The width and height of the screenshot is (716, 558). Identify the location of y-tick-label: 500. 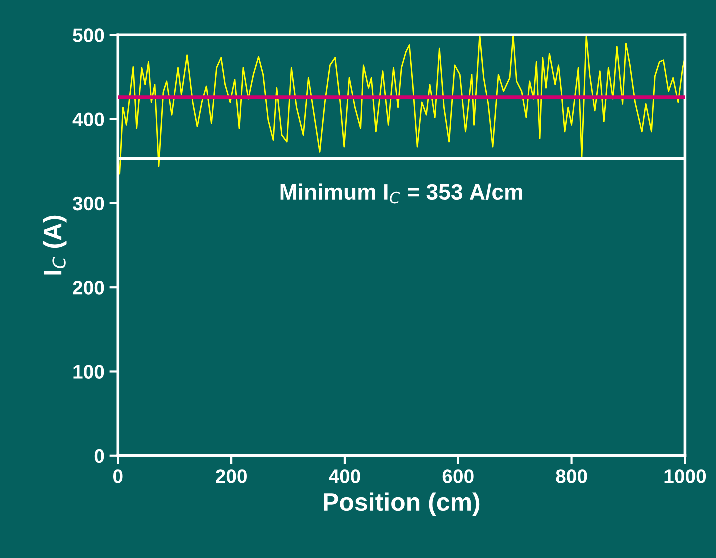
(88, 35).